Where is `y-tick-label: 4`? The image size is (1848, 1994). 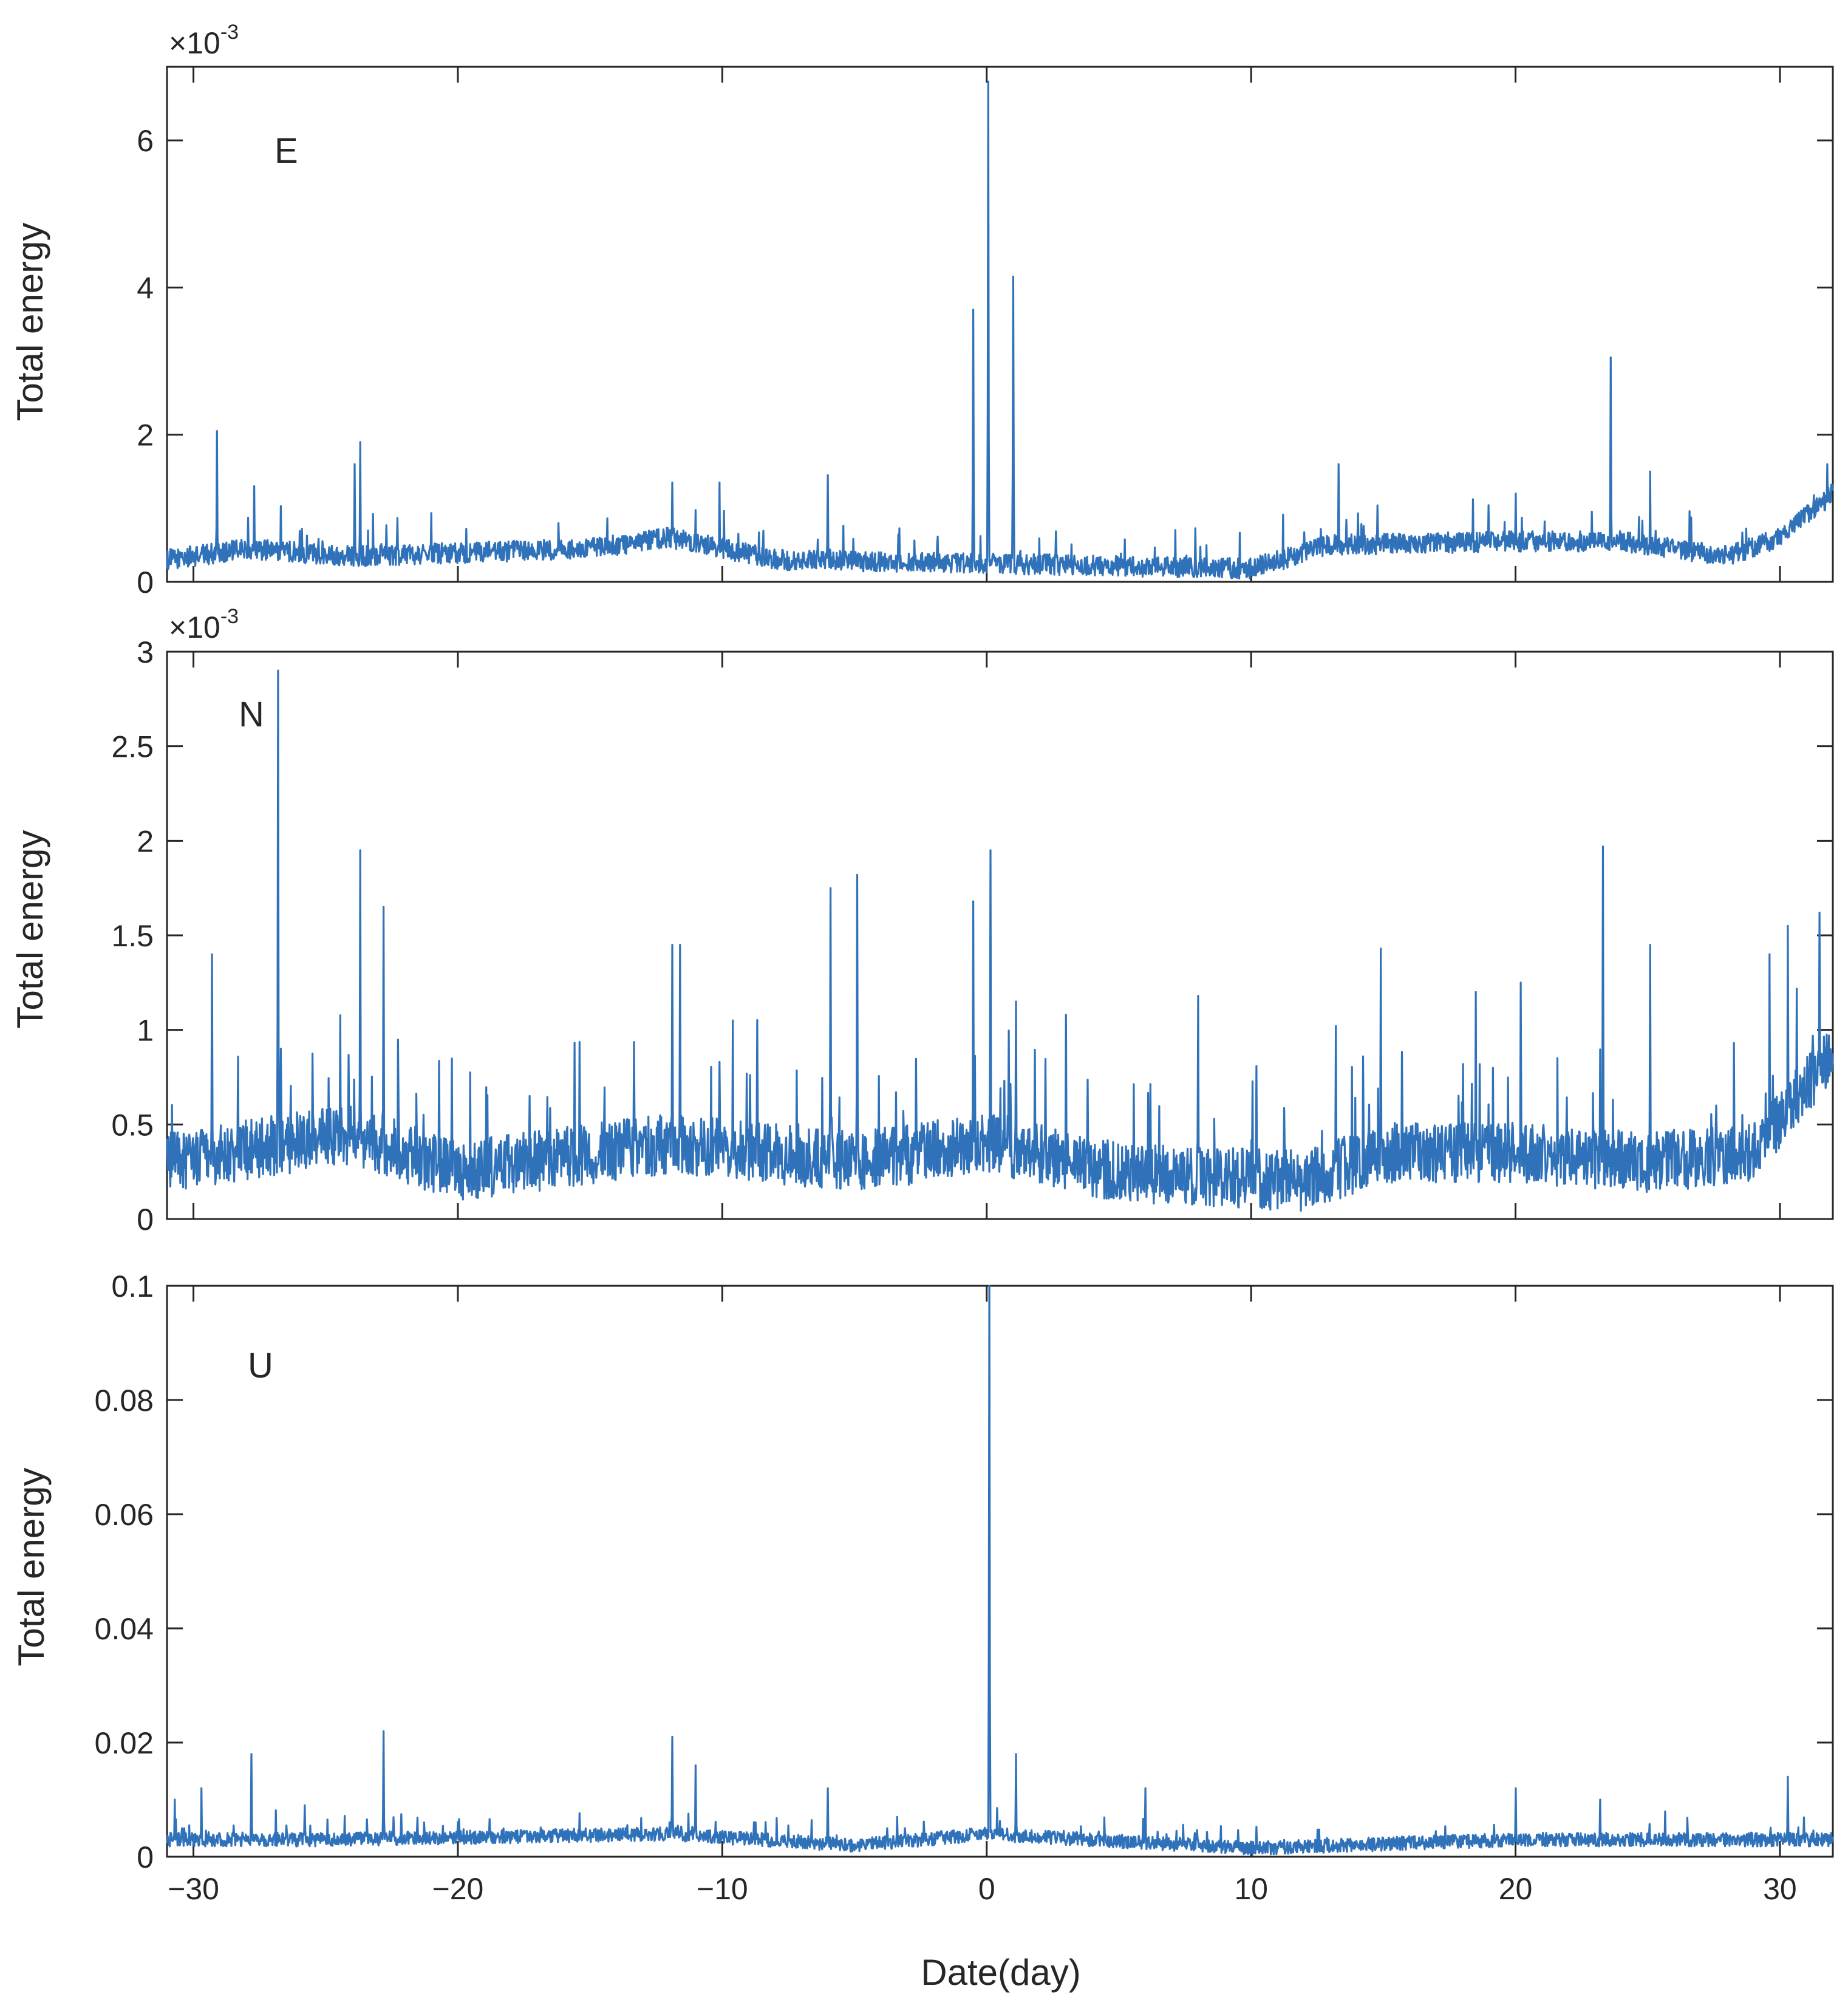 y-tick-label: 4 is located at coordinates (145, 288).